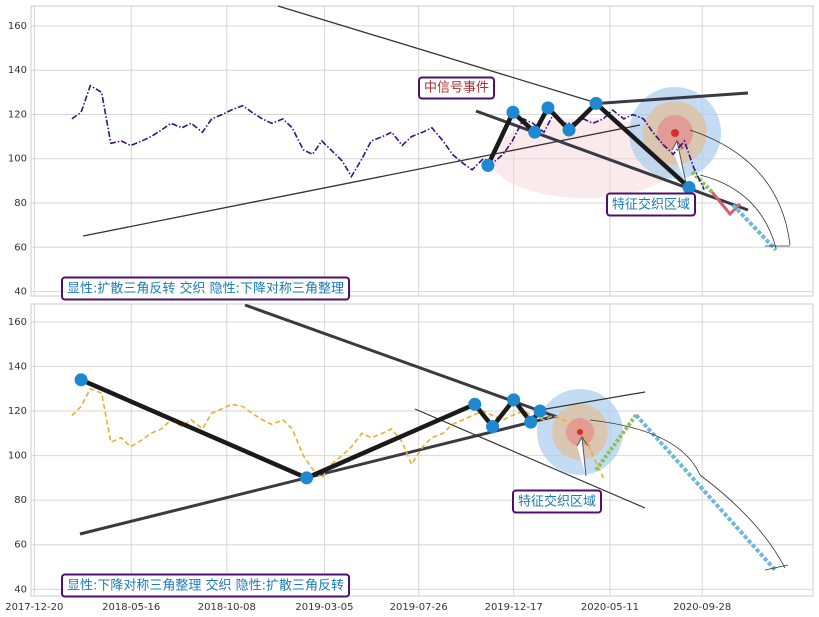 This screenshot has height=617, width=819. I want to click on x-tick-label: 2018-05-16, so click(131, 607).